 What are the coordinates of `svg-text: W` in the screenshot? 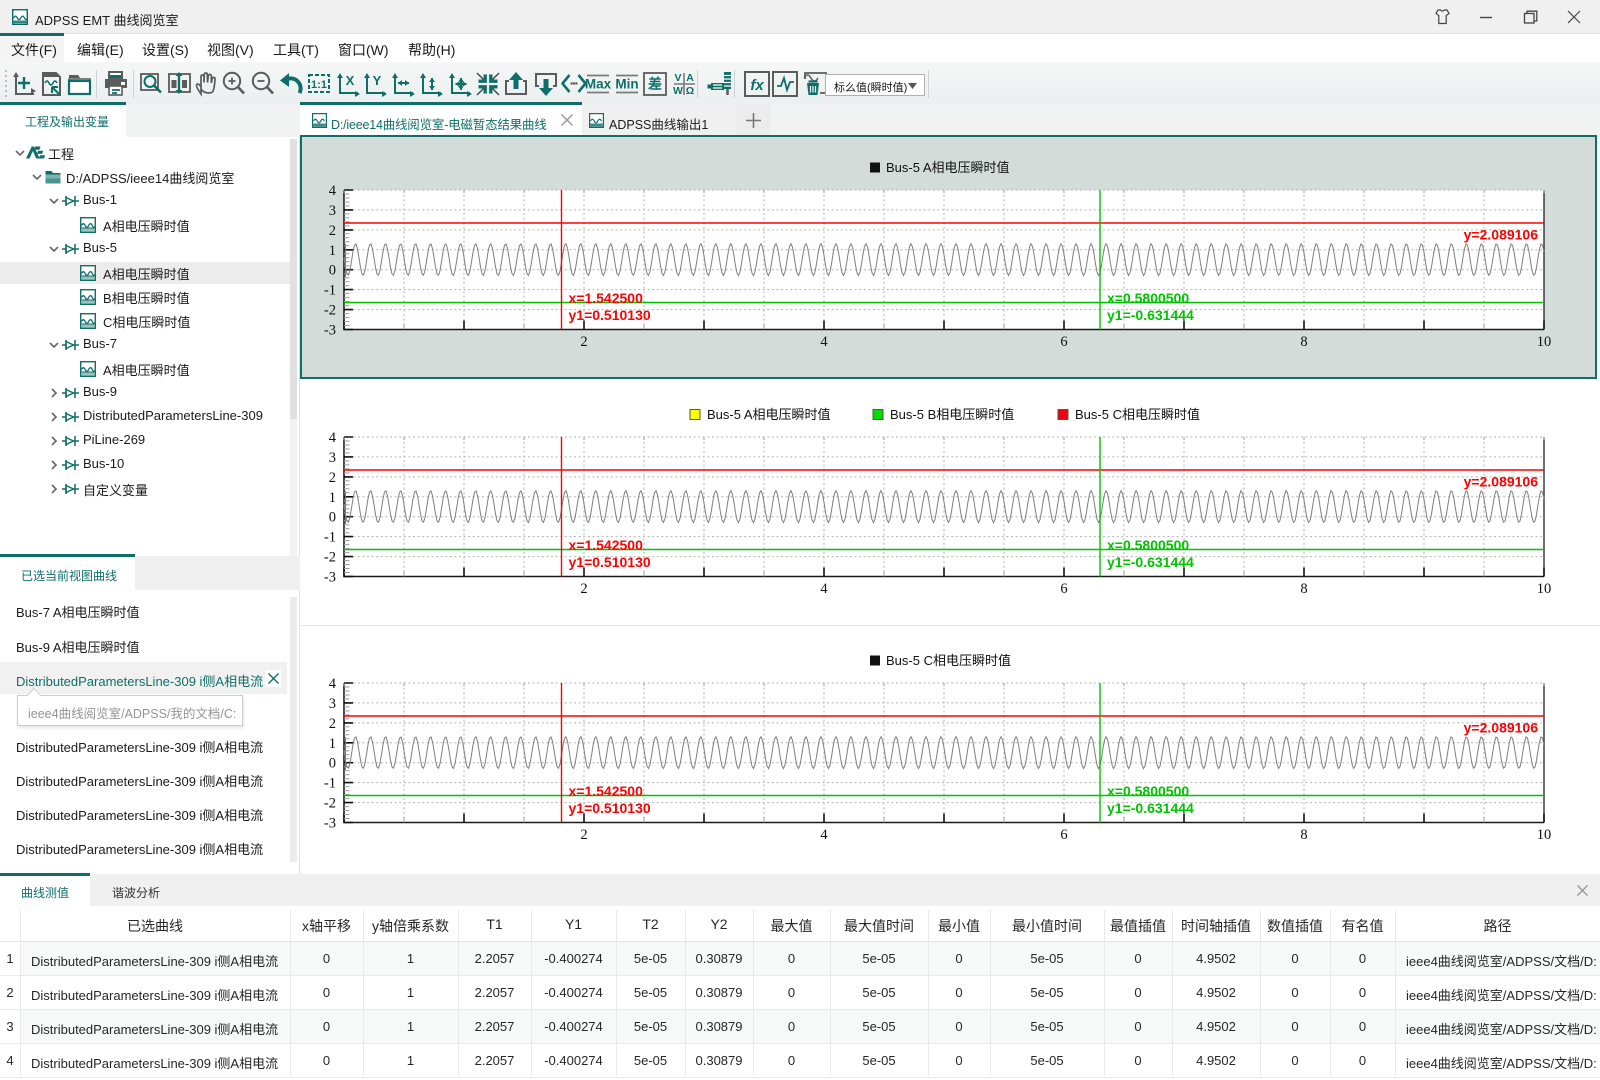 It's located at (678, 91).